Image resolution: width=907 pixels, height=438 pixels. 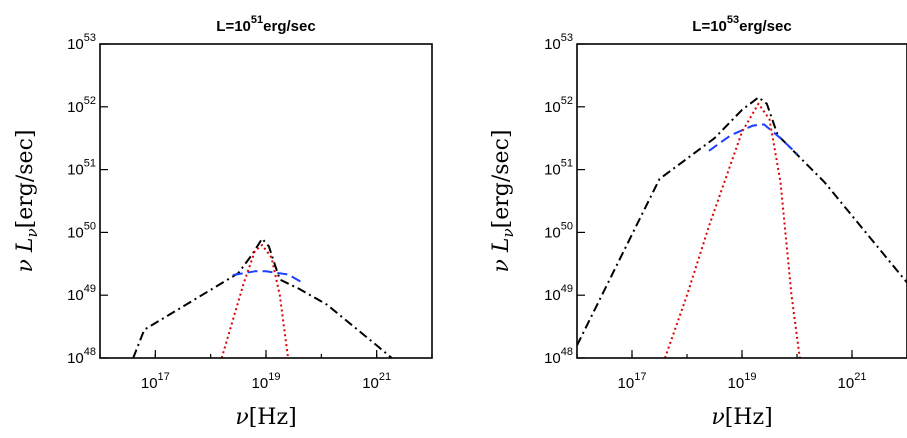 I want to click on series-group, so click(x=263, y=297).